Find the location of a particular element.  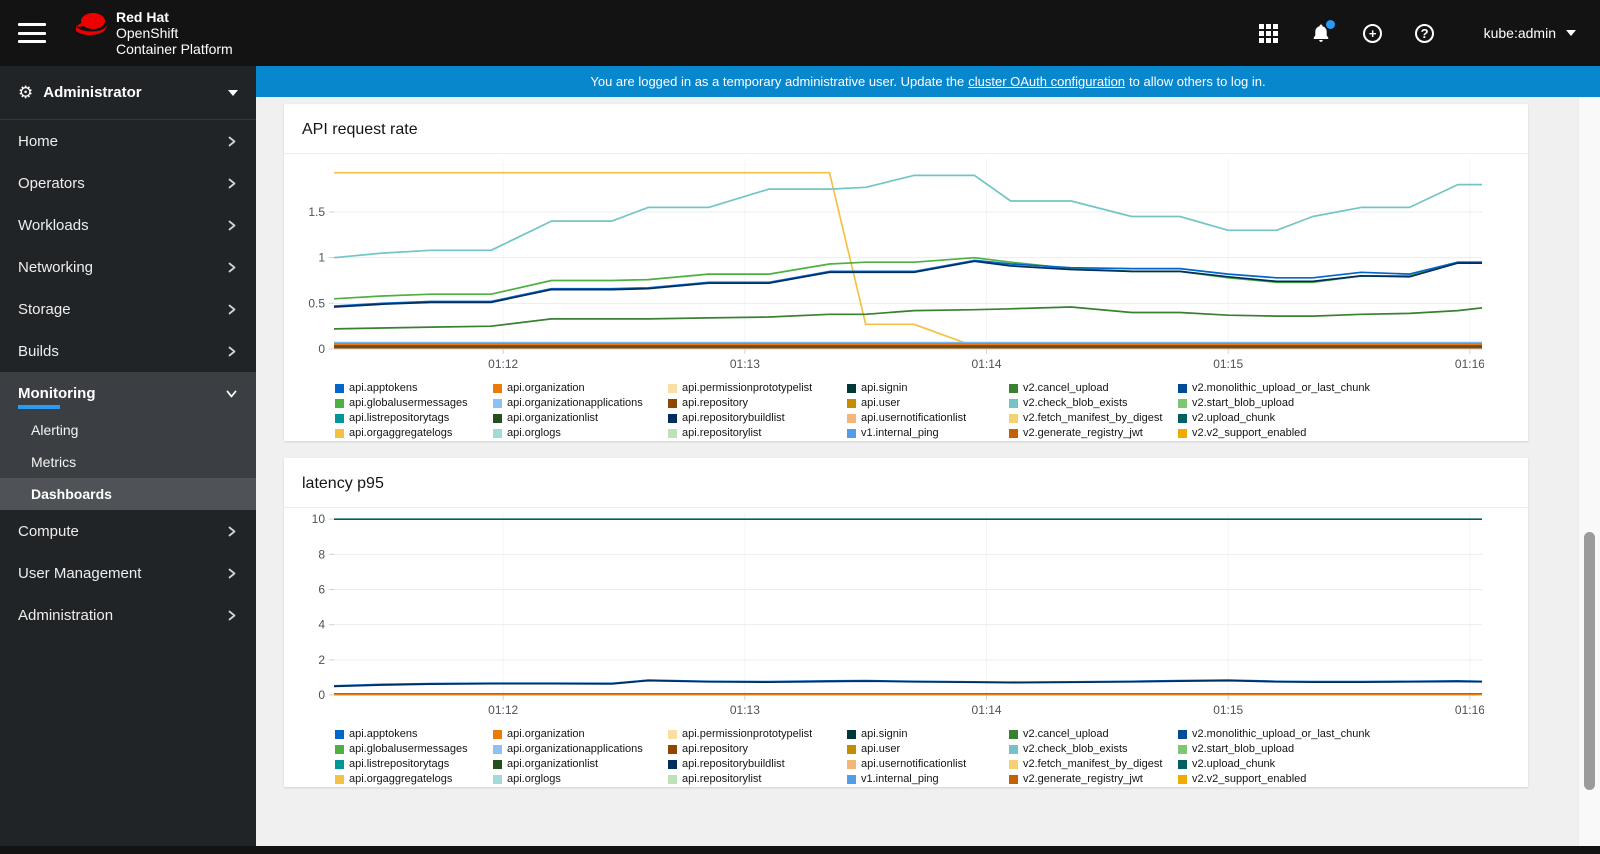

user-menu: kube:admin is located at coordinates (1530, 33).